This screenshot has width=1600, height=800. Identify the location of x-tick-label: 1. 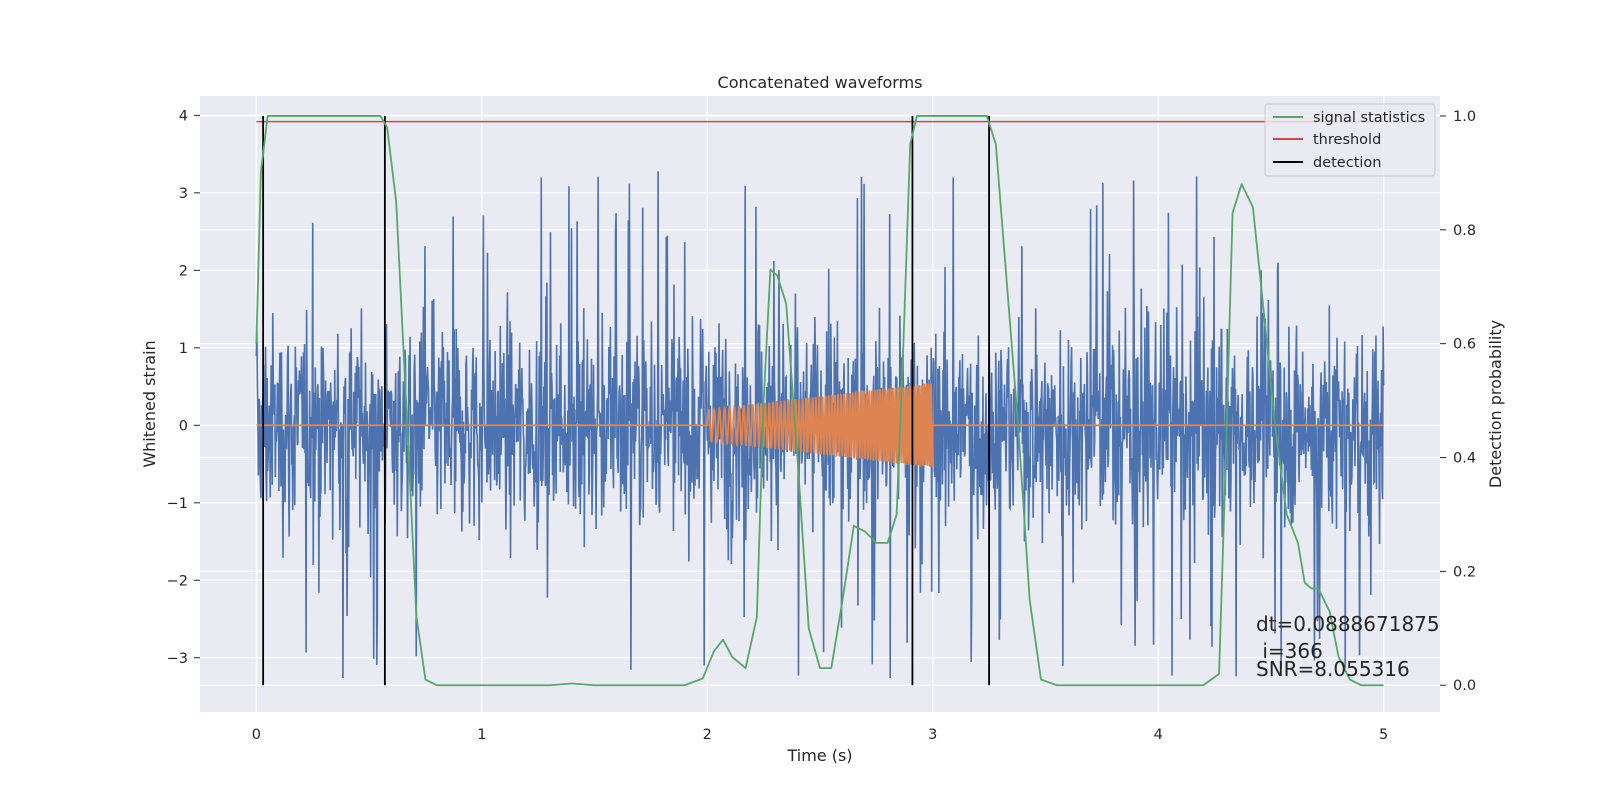
(481, 735).